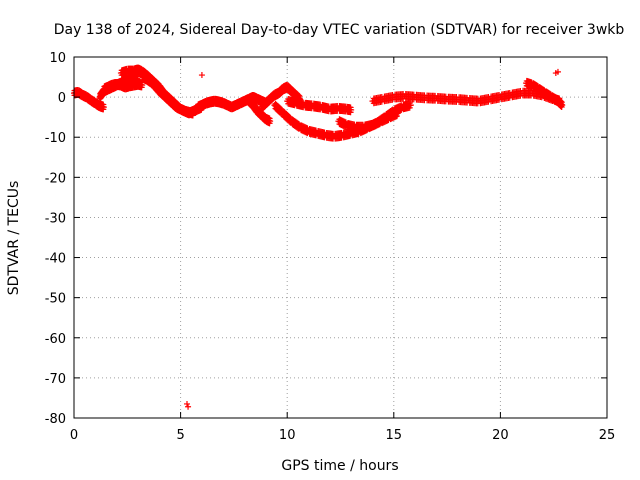 The height and width of the screenshot is (480, 640). I want to click on y-tick-label: -70, so click(55, 379).